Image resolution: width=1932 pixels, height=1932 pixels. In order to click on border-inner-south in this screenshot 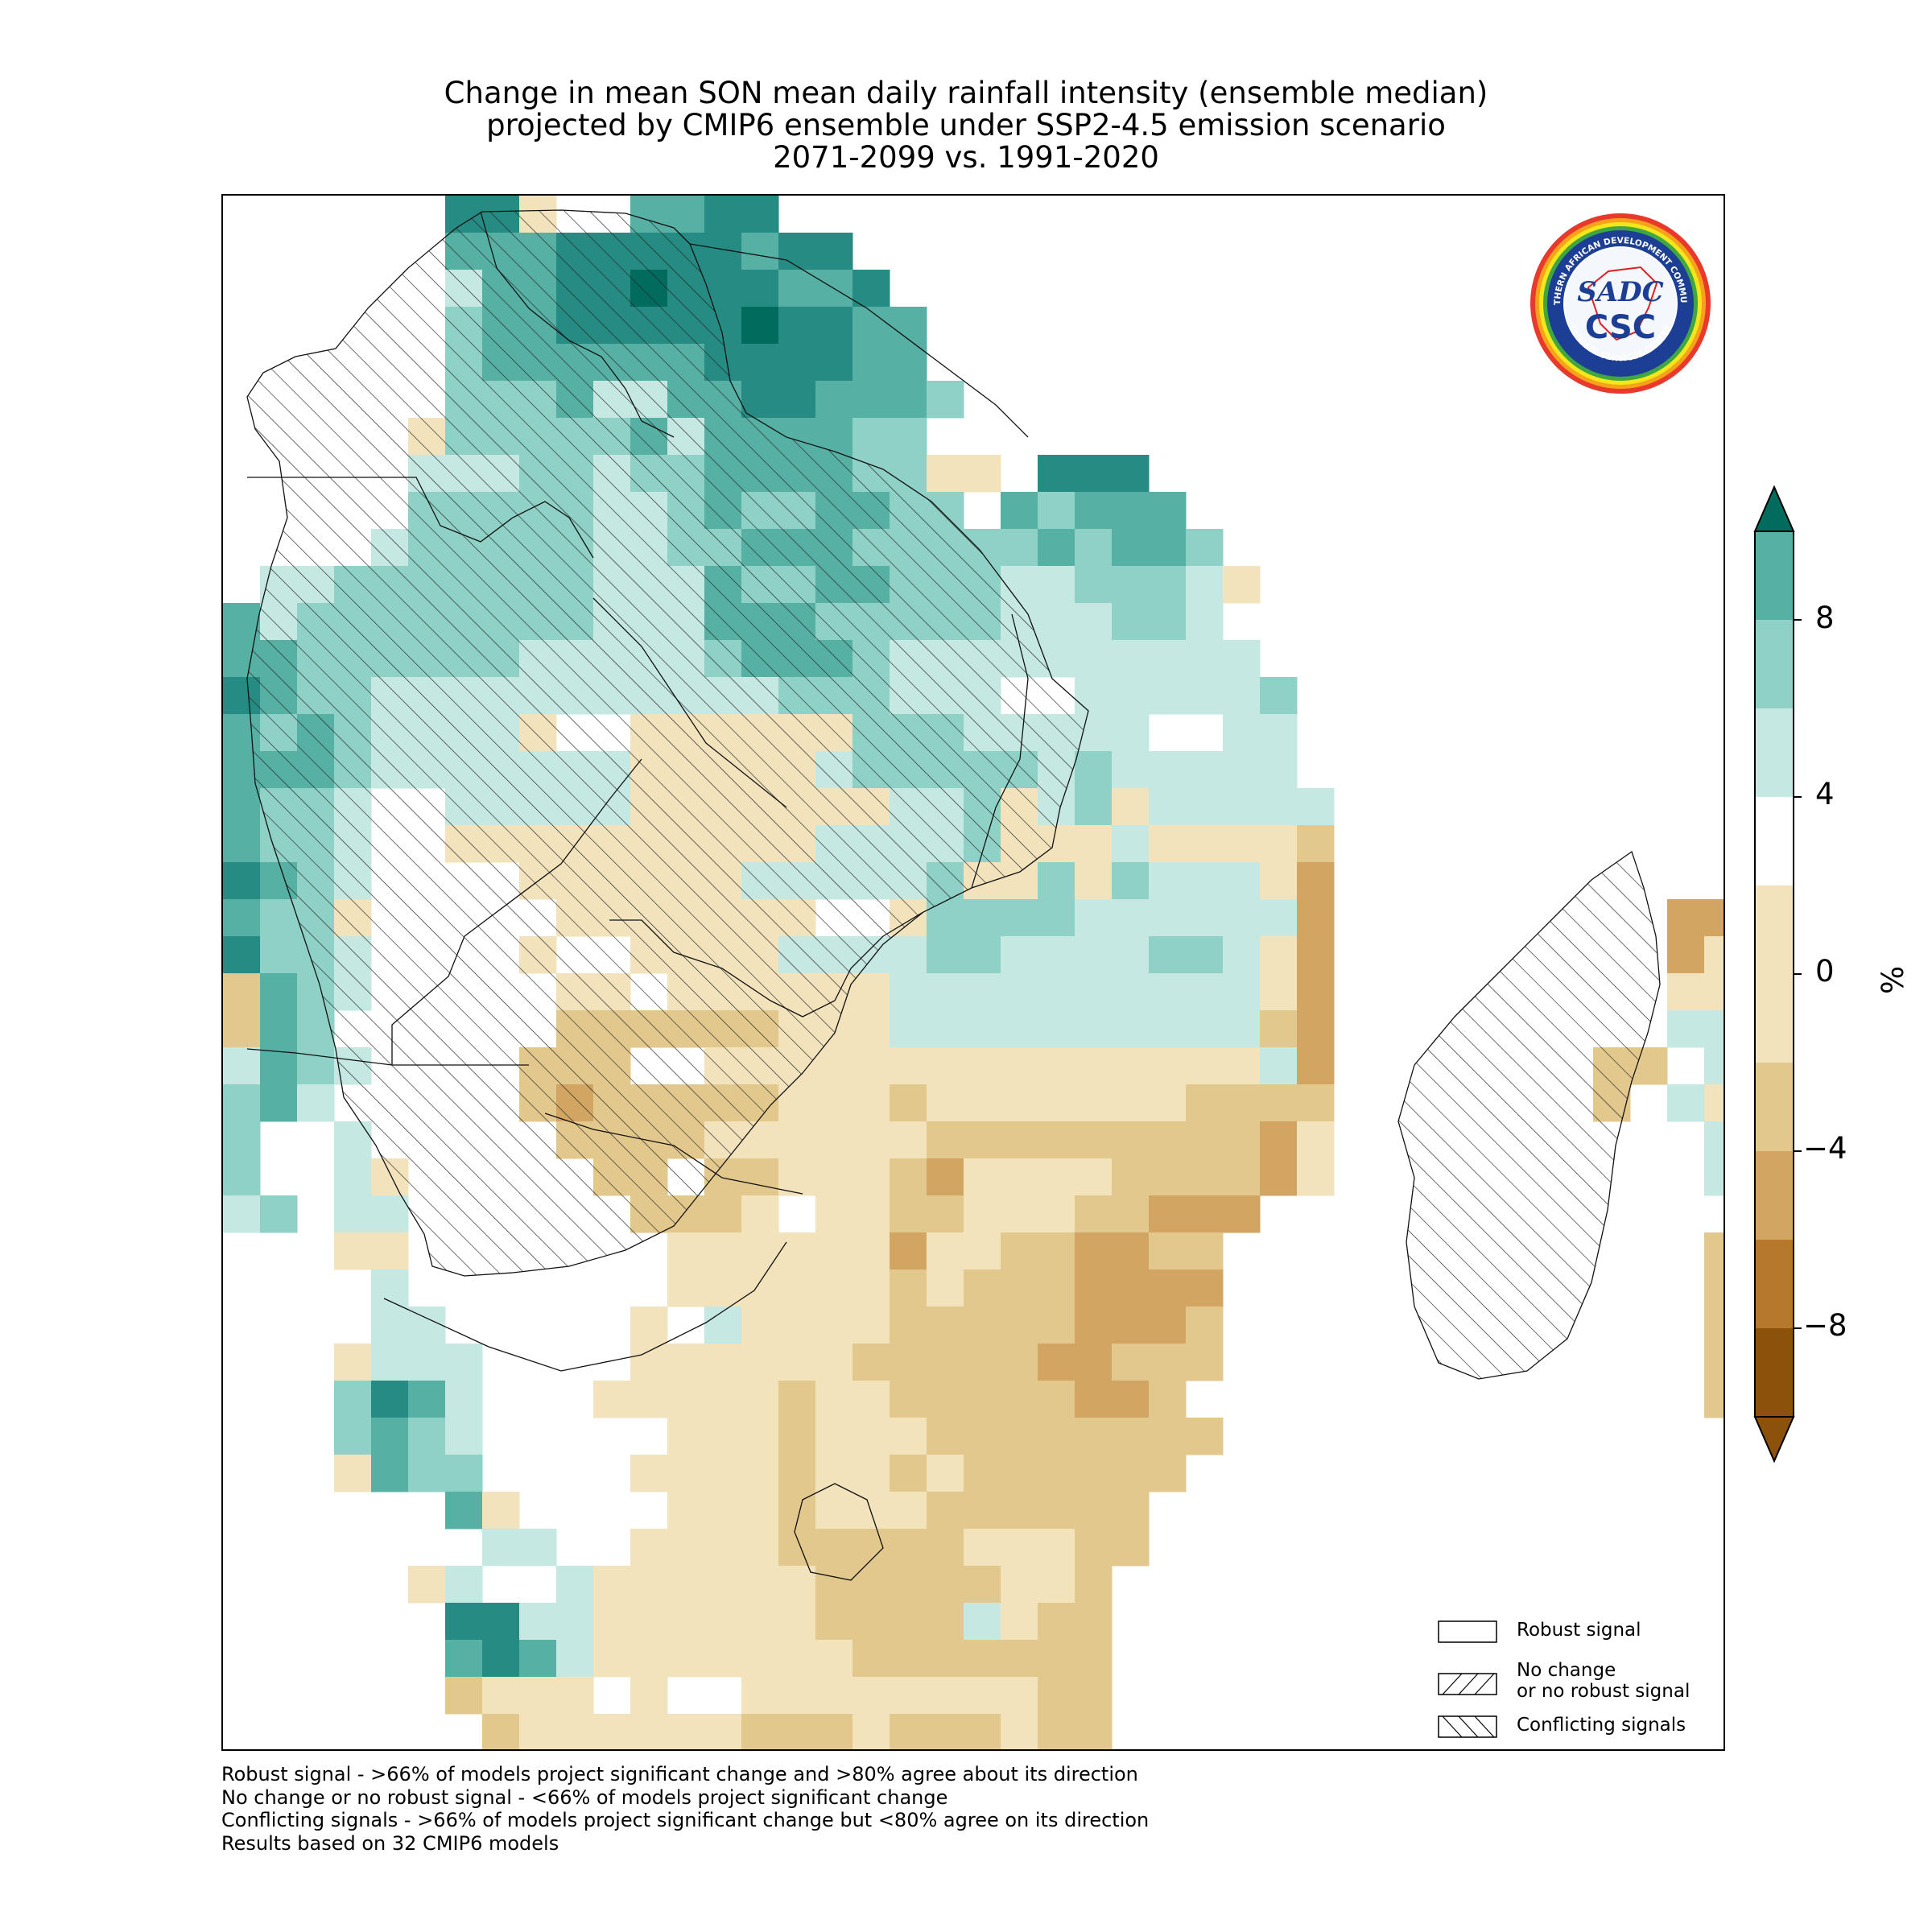, I will do `click(673, 1154)`.